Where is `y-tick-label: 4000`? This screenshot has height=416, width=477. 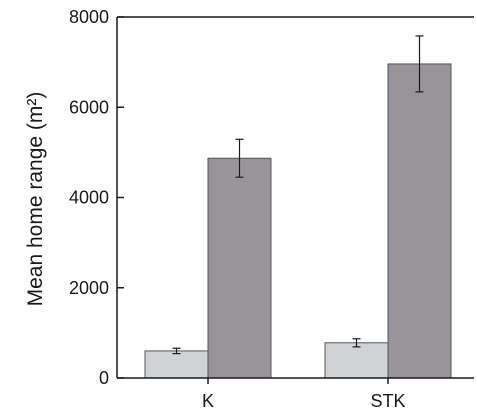
y-tick-label: 4000 is located at coordinates (89, 198).